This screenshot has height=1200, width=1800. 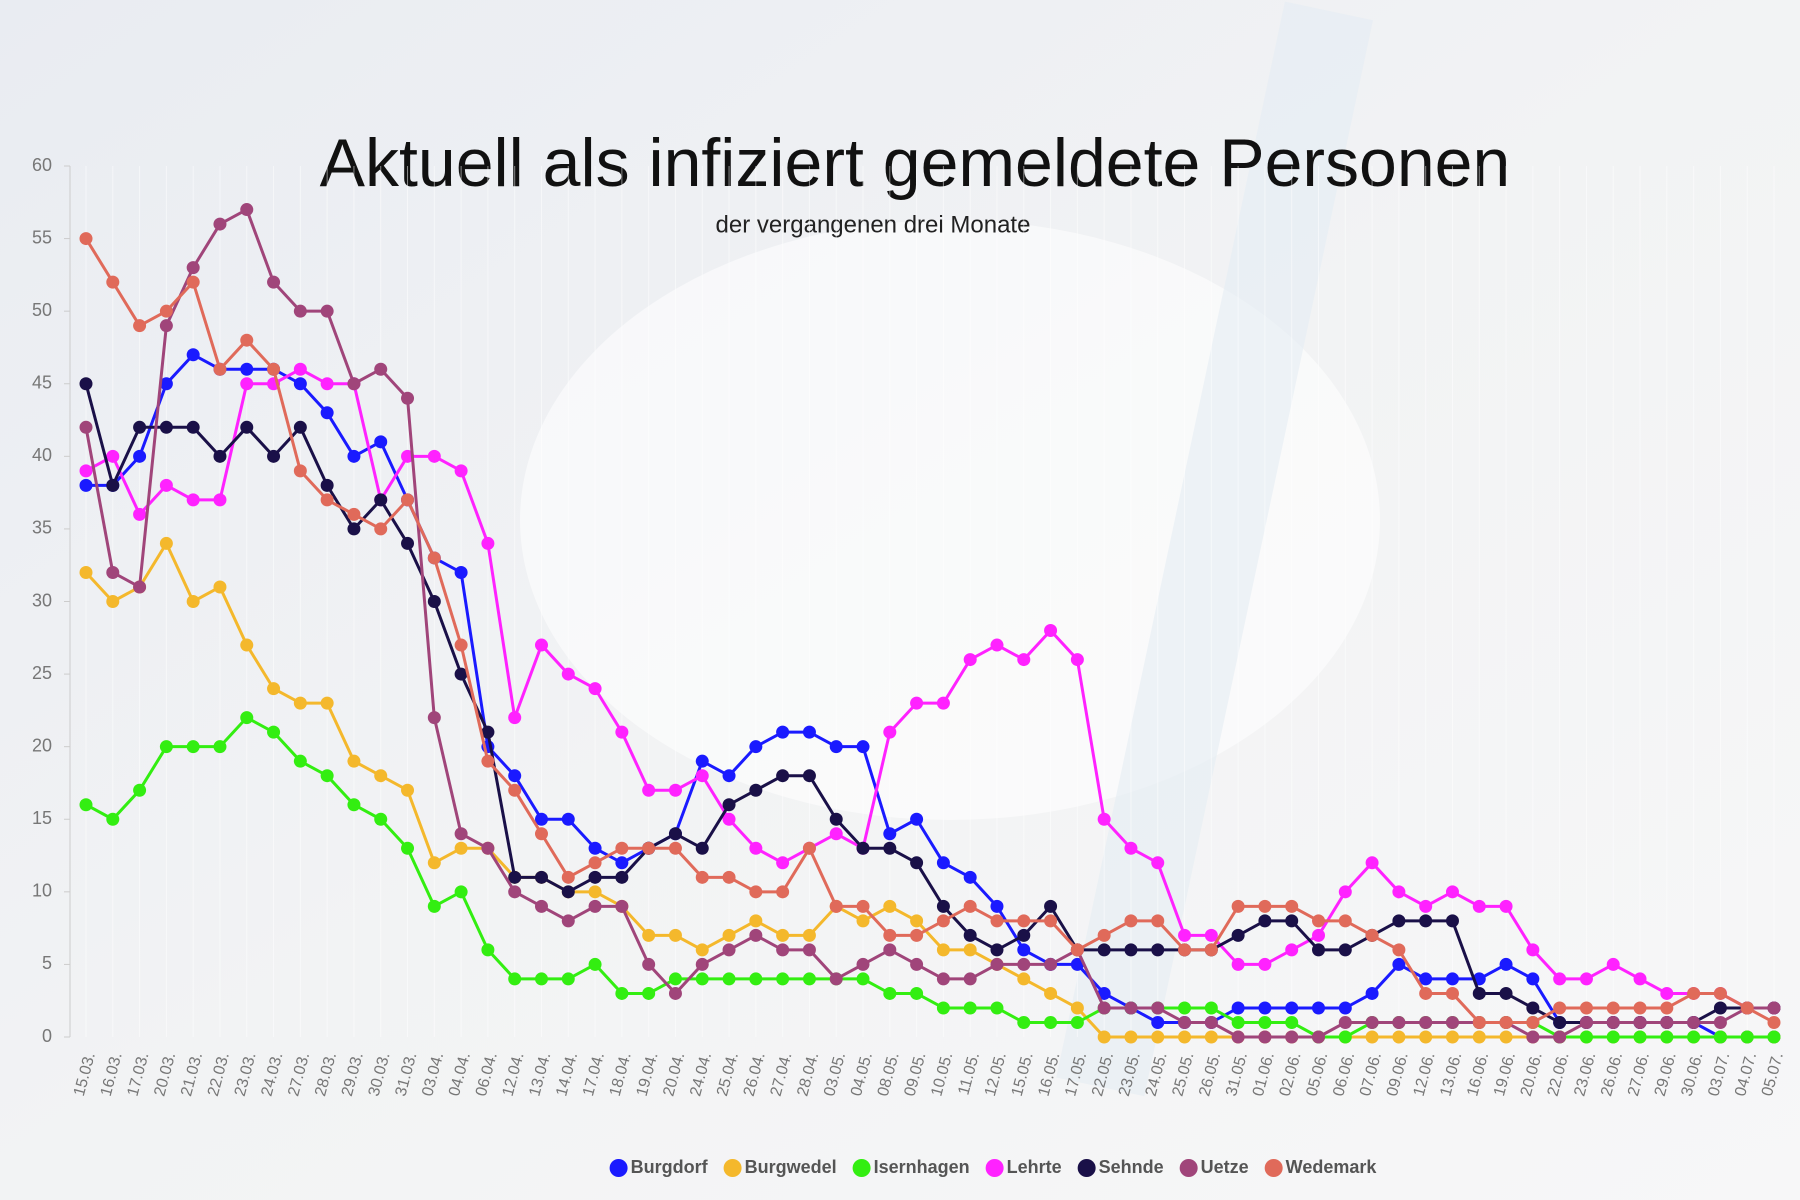 I want to click on y-tick-label: 55, so click(x=42, y=237).